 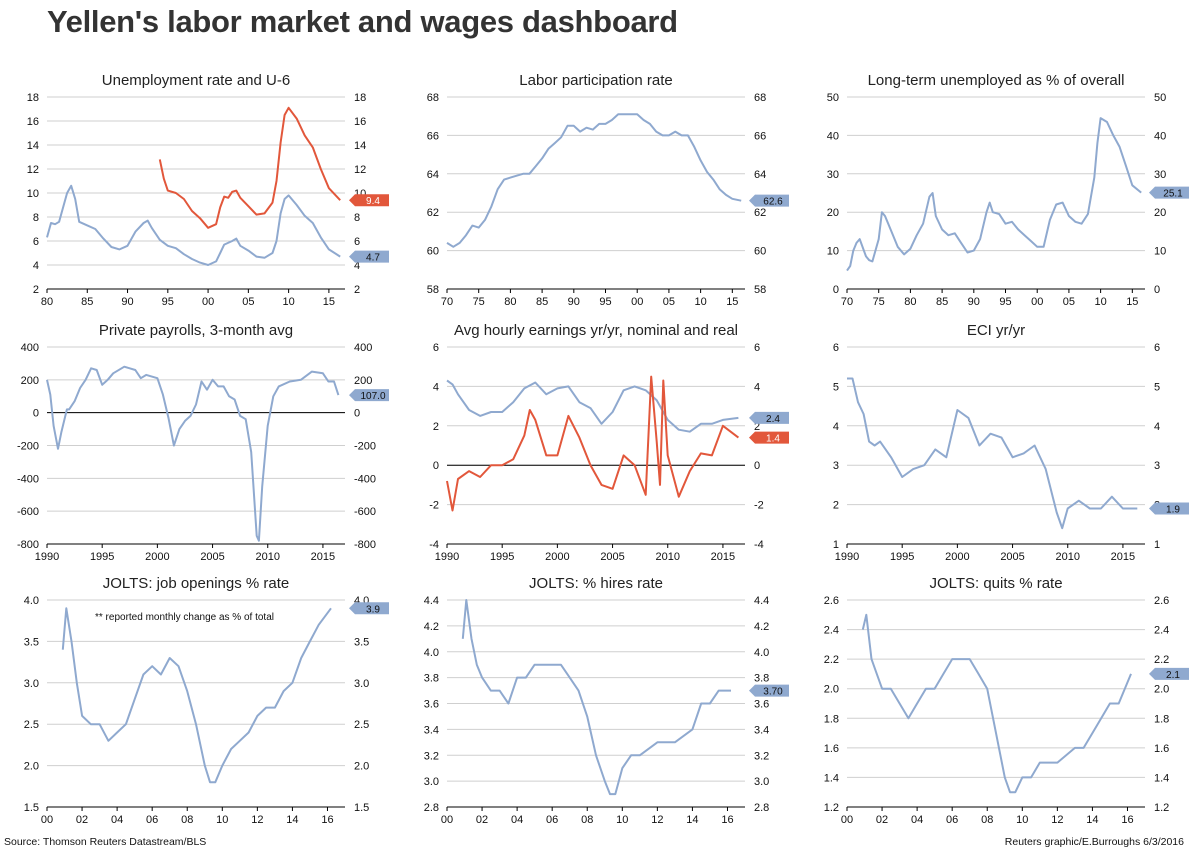 What do you see at coordinates (431, 679) in the screenshot?
I see `y-tick-label-left: 3.8` at bounding box center [431, 679].